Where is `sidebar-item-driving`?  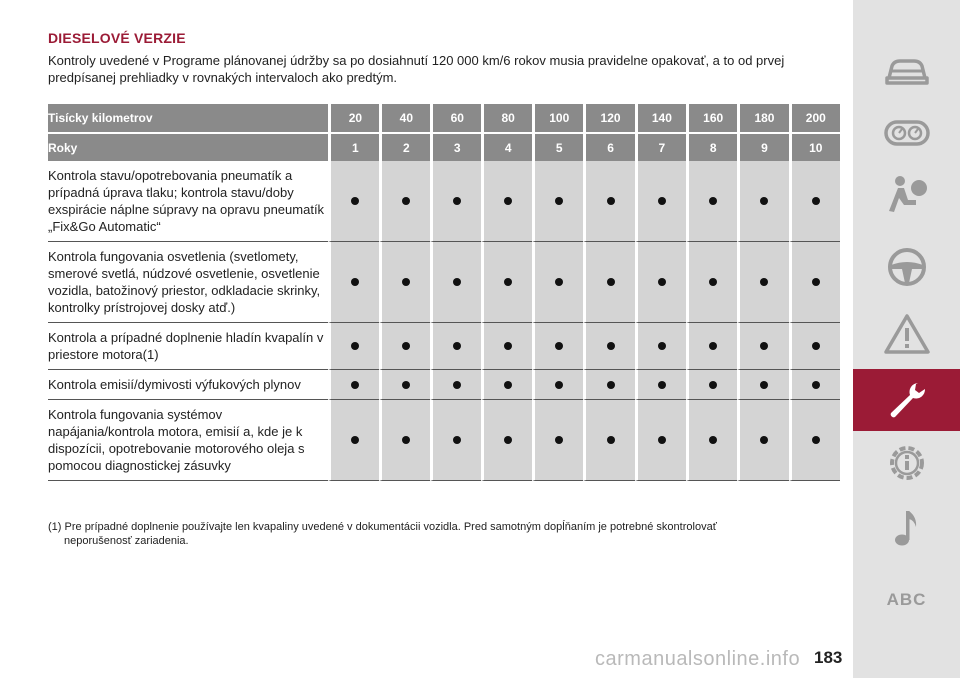
sidebar-item-driving is located at coordinates (906, 267).